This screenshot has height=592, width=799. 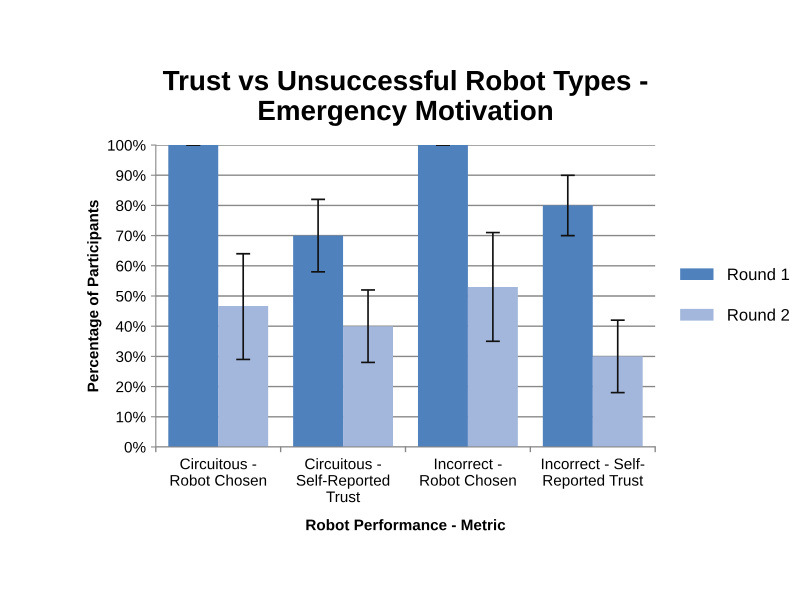 What do you see at coordinates (127, 145) in the screenshot?
I see `y-tick-label: 100%` at bounding box center [127, 145].